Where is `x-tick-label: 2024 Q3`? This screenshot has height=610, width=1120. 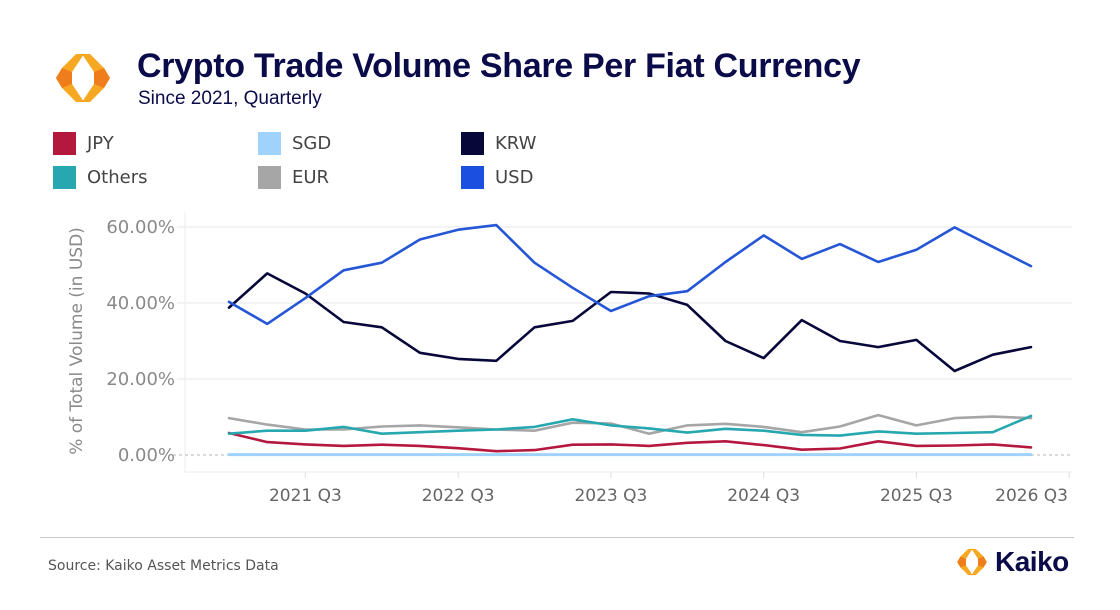 x-tick-label: 2024 Q3 is located at coordinates (763, 496).